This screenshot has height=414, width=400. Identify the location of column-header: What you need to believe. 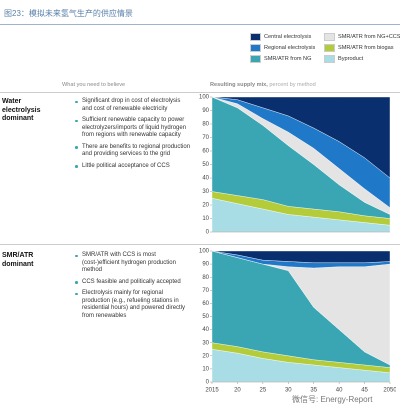
(94, 85).